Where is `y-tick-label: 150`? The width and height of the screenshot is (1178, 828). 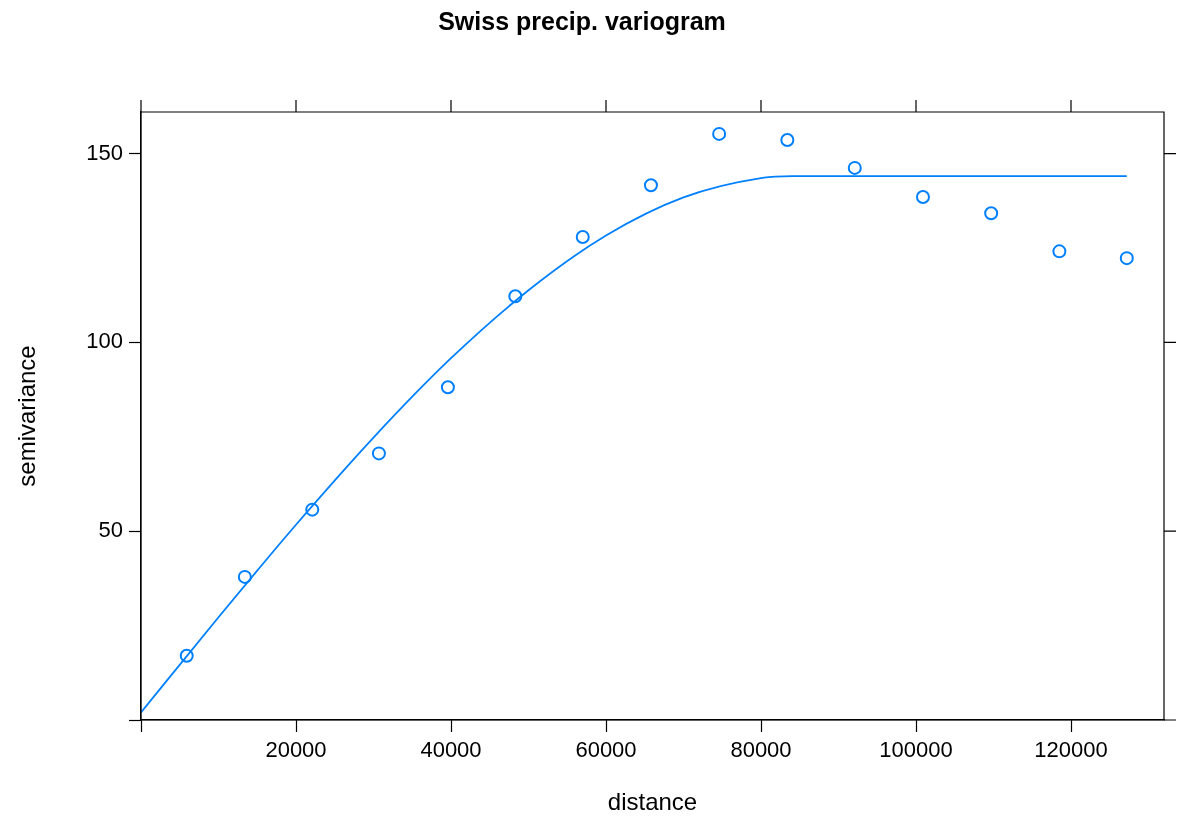 y-tick-label: 150 is located at coordinates (104, 152).